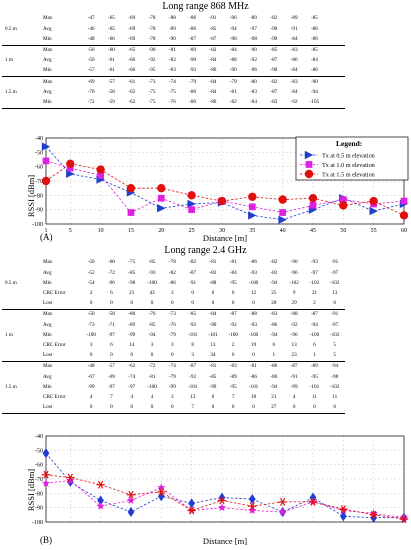  I want to click on table-cell: -61, so click(111, 60).